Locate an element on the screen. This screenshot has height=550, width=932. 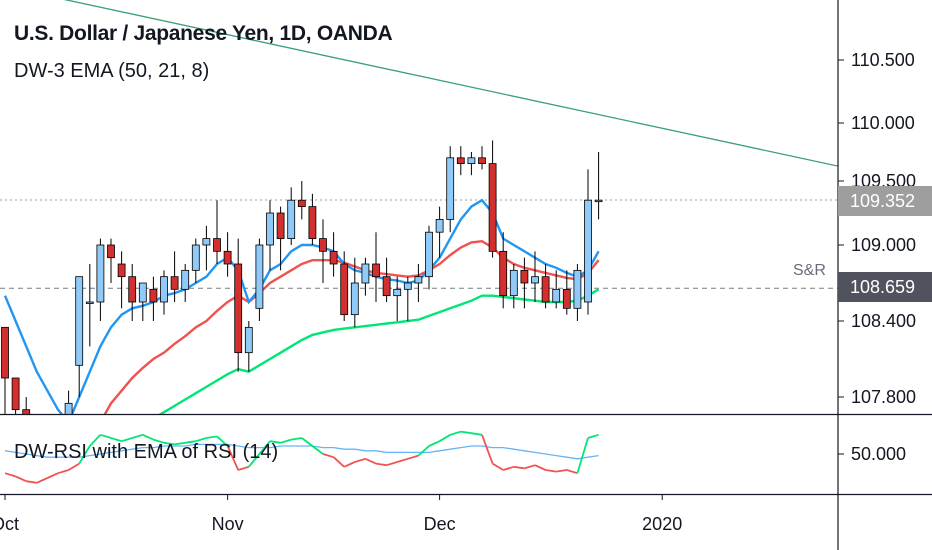
price-tick-label: 109.000 is located at coordinates (883, 245).